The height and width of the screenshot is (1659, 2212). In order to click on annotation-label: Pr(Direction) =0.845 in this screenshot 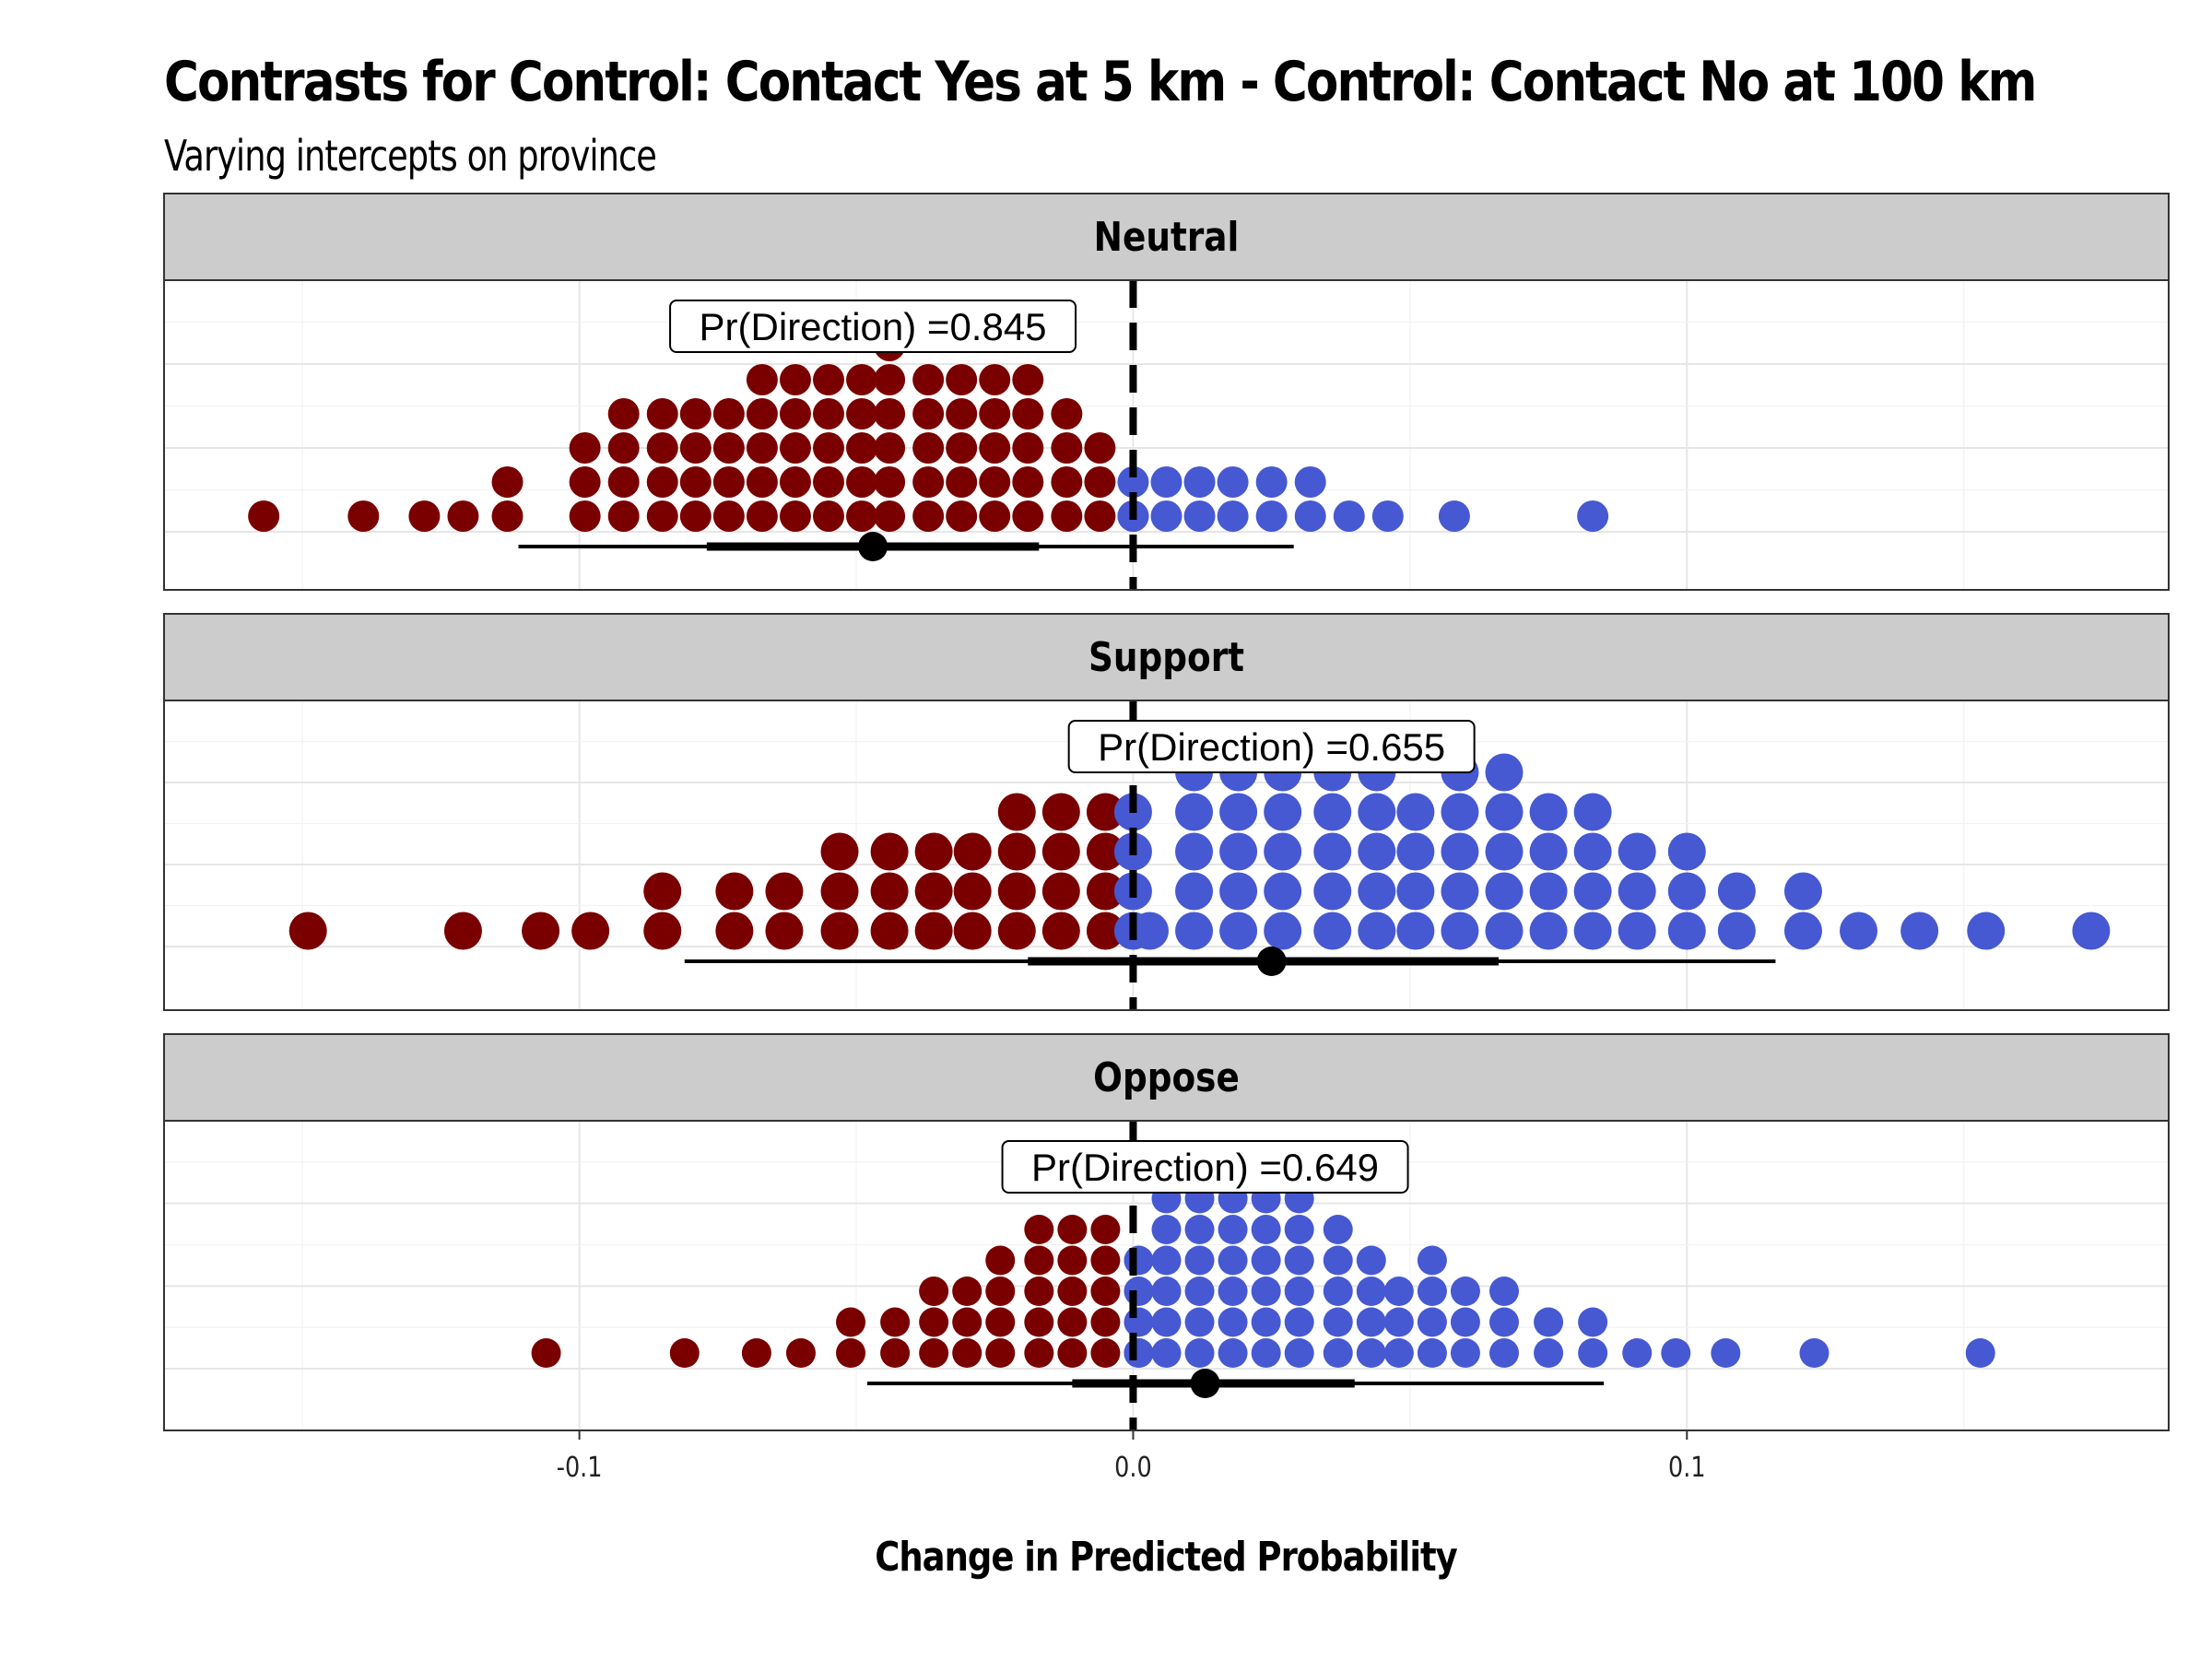, I will do `click(873, 326)`.